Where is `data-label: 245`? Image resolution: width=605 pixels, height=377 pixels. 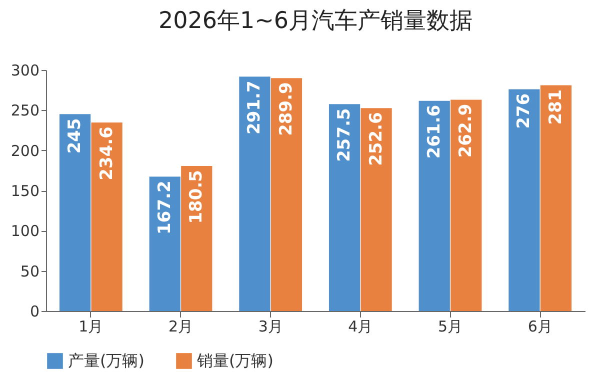
data-label: 245 is located at coordinates (75, 136).